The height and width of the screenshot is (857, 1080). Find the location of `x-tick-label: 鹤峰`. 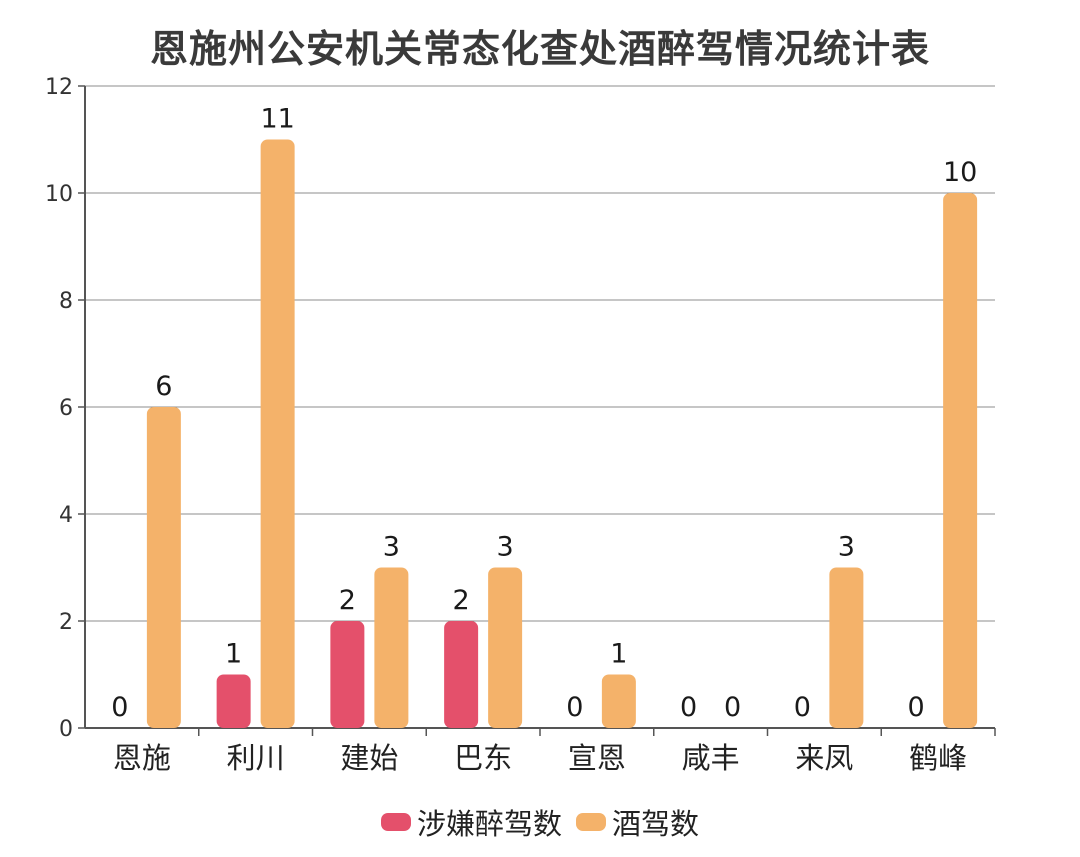

x-tick-label: 鹤峰 is located at coordinates (938, 758).